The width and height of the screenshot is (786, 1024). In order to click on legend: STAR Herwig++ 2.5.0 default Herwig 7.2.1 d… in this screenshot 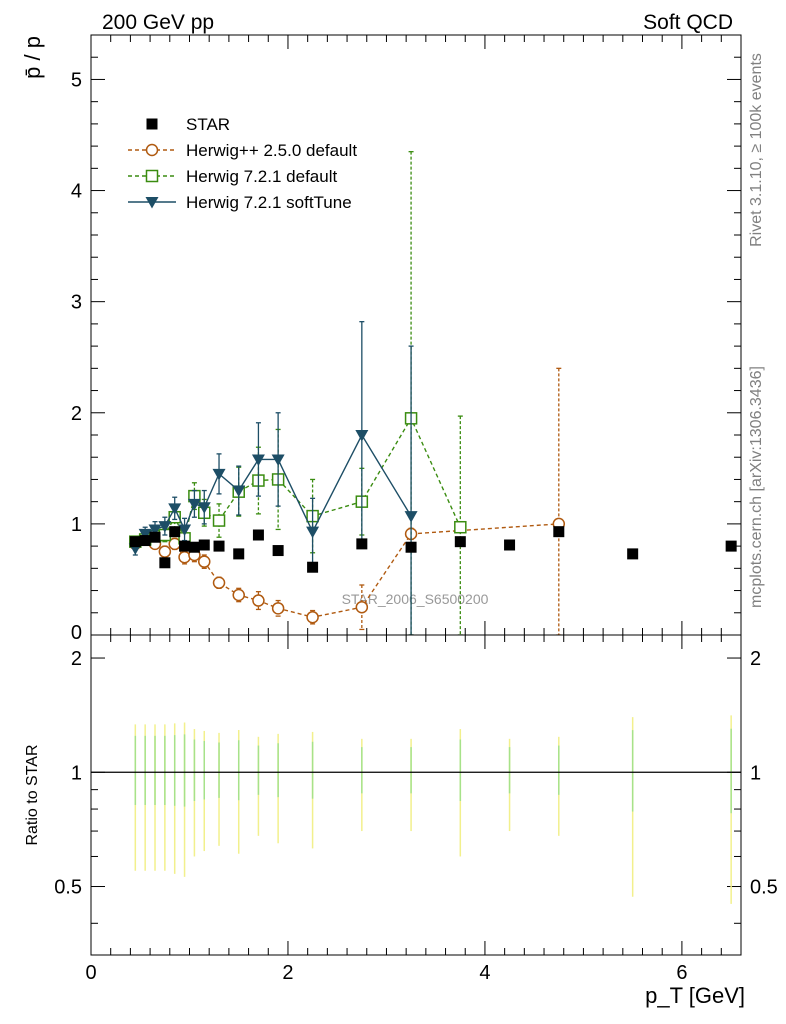, I will do `click(242, 163)`.